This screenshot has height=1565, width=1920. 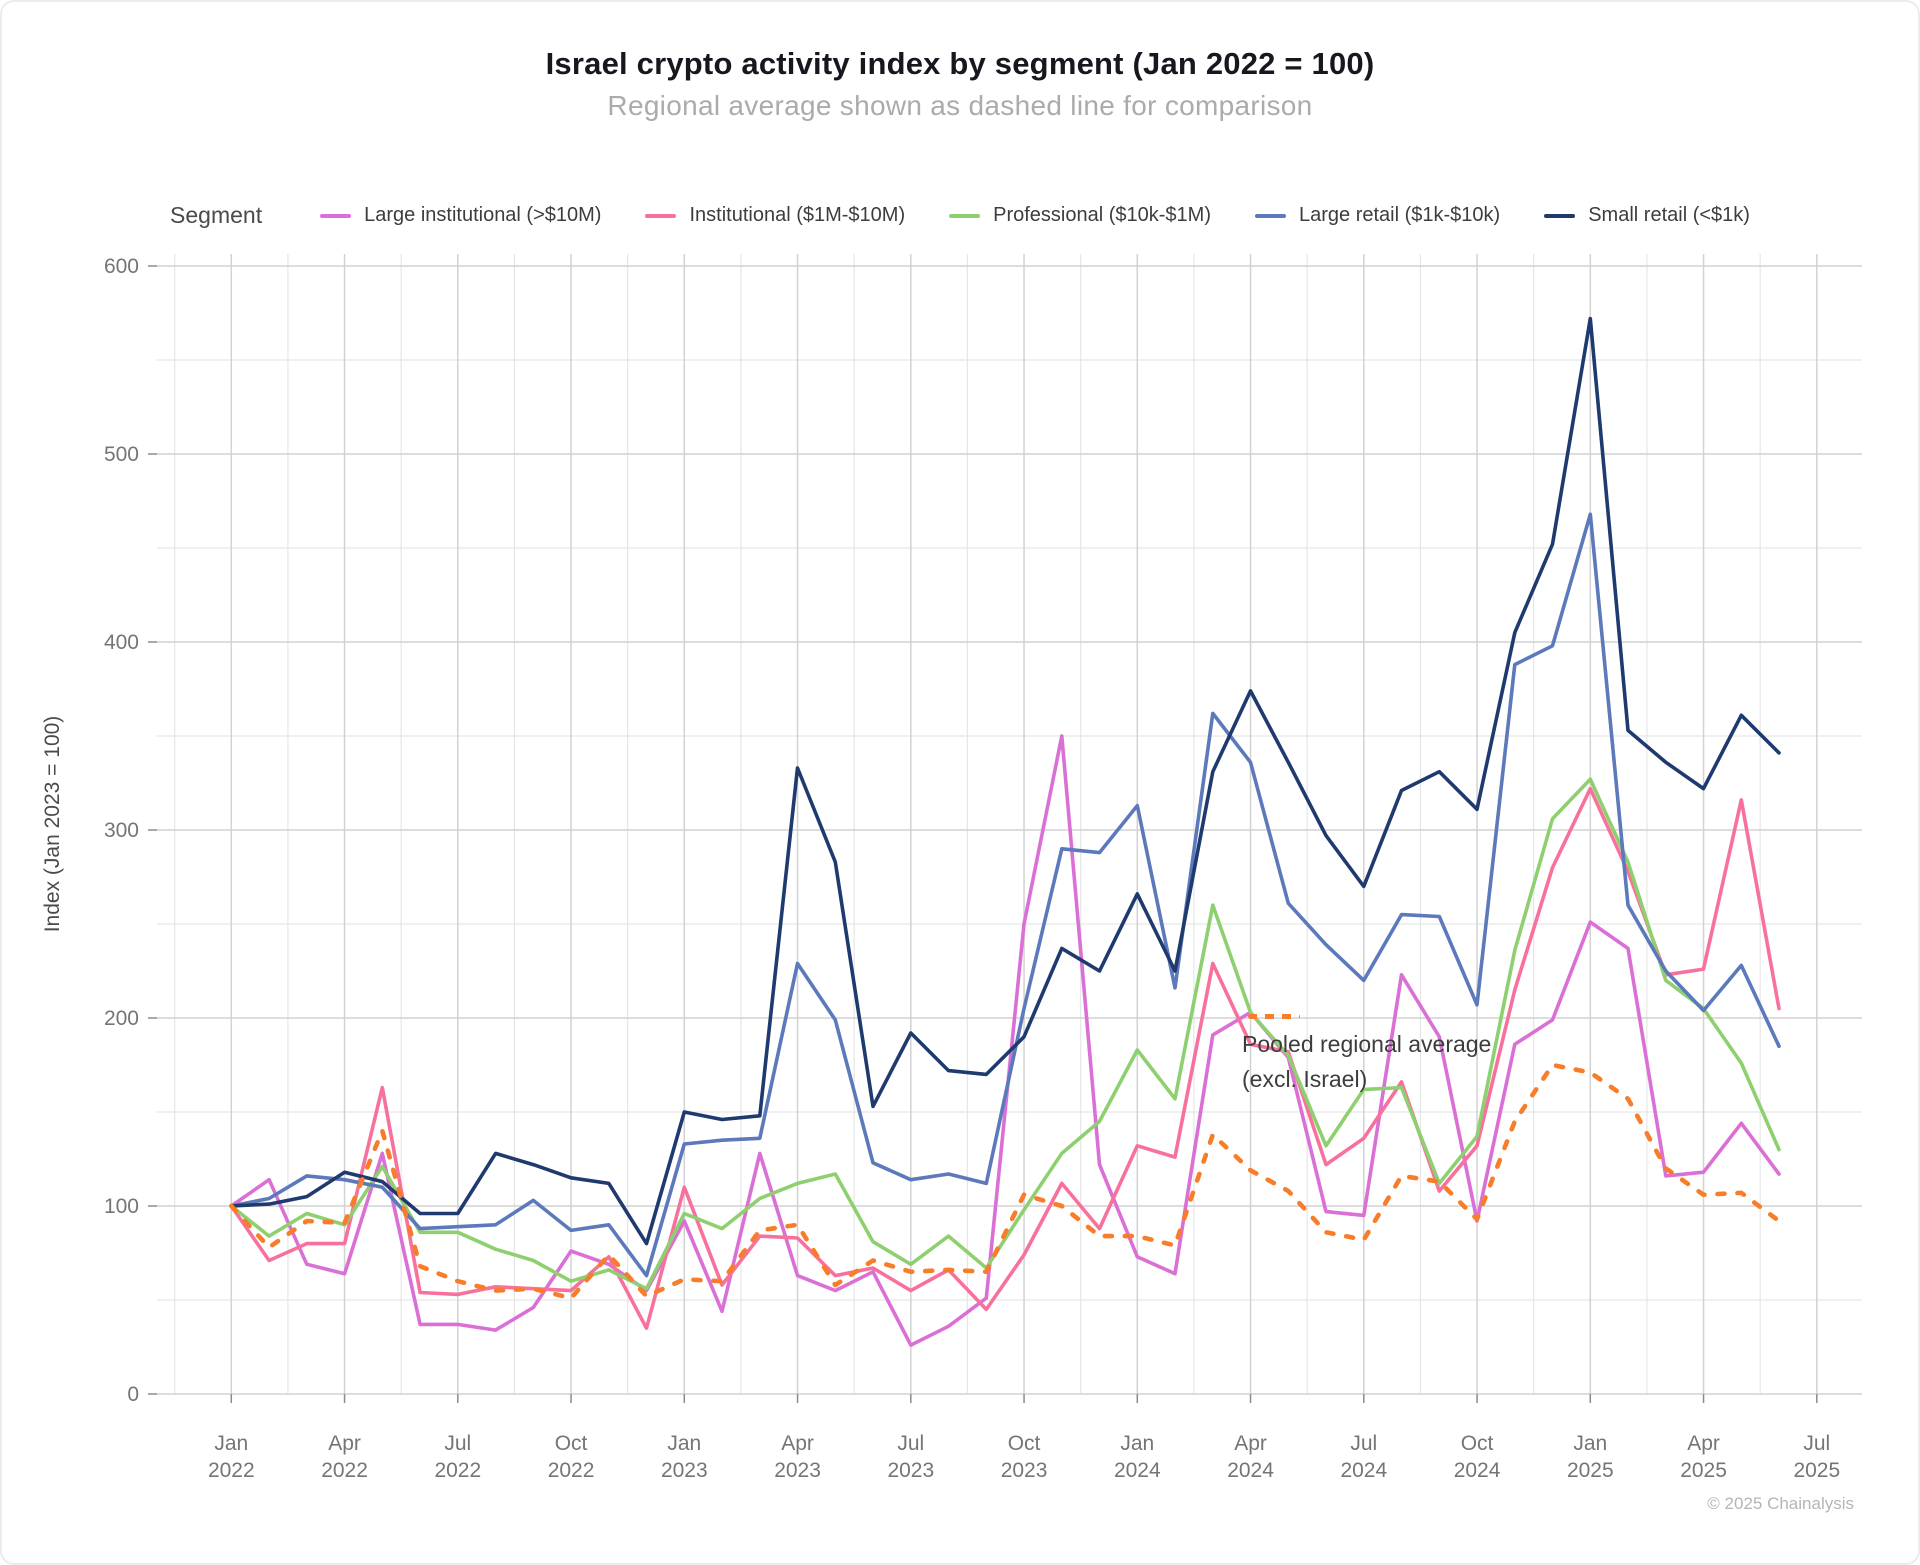 I want to click on series-pooled-regional-average-excl-israel-, so click(x=1005, y=1181).